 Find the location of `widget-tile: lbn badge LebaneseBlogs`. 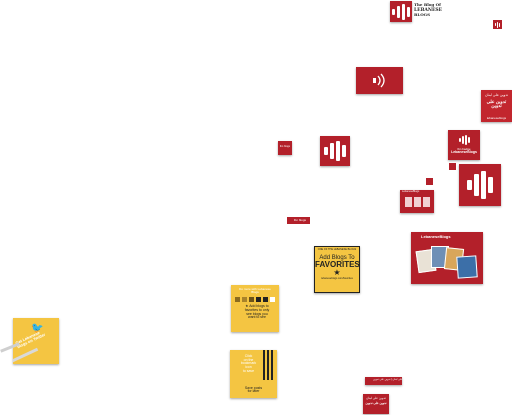

widget-tile: lbn badge LebaneseBlogs is located at coordinates (464, 145).